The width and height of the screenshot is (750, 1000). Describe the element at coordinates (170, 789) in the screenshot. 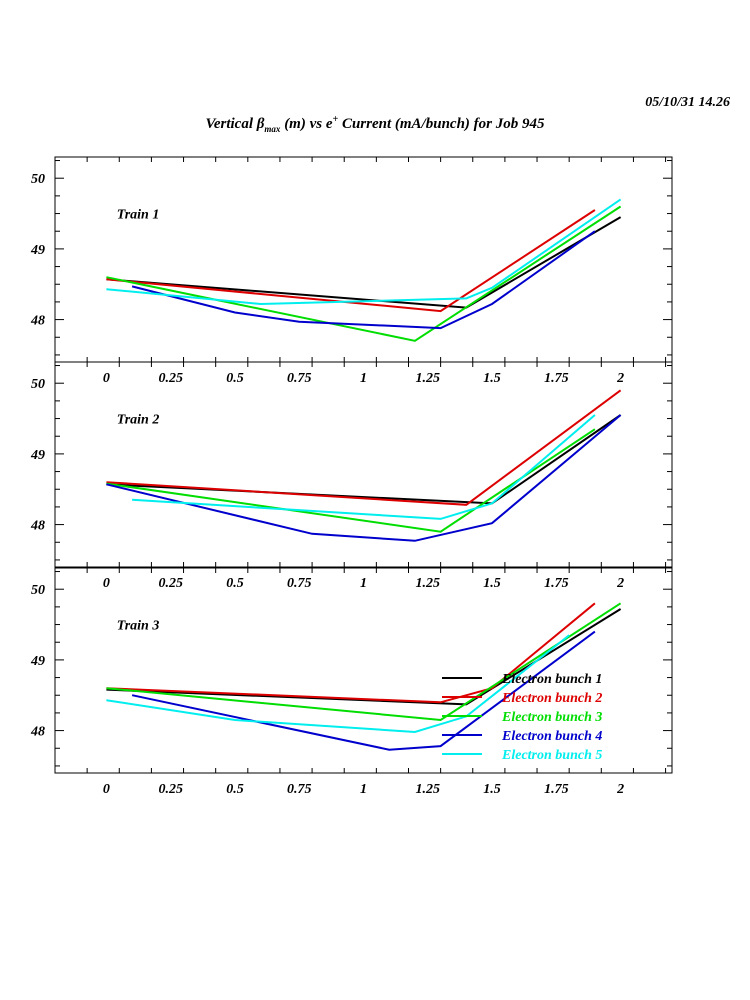

I see `panel-3-x-tick-label: 0.25` at that location.